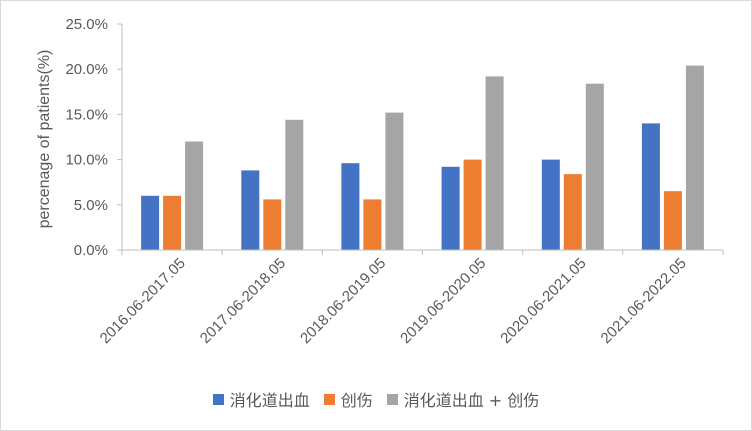 Image resolution: width=752 pixels, height=431 pixels. I want to click on y-tick-label: 0.0%, so click(91, 250).